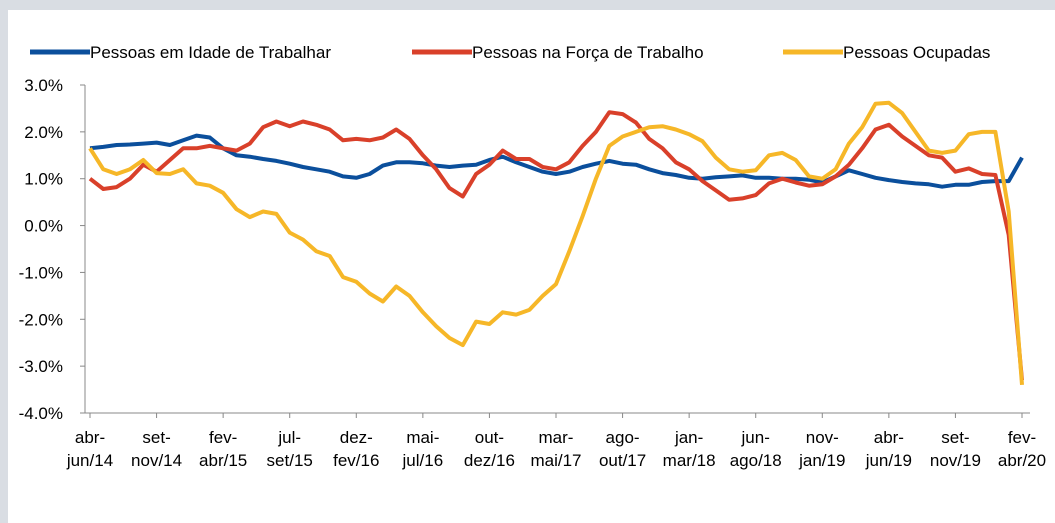  Describe the element at coordinates (489, 449) in the screenshot. I see `x-tick-label: out-dez/16` at that location.